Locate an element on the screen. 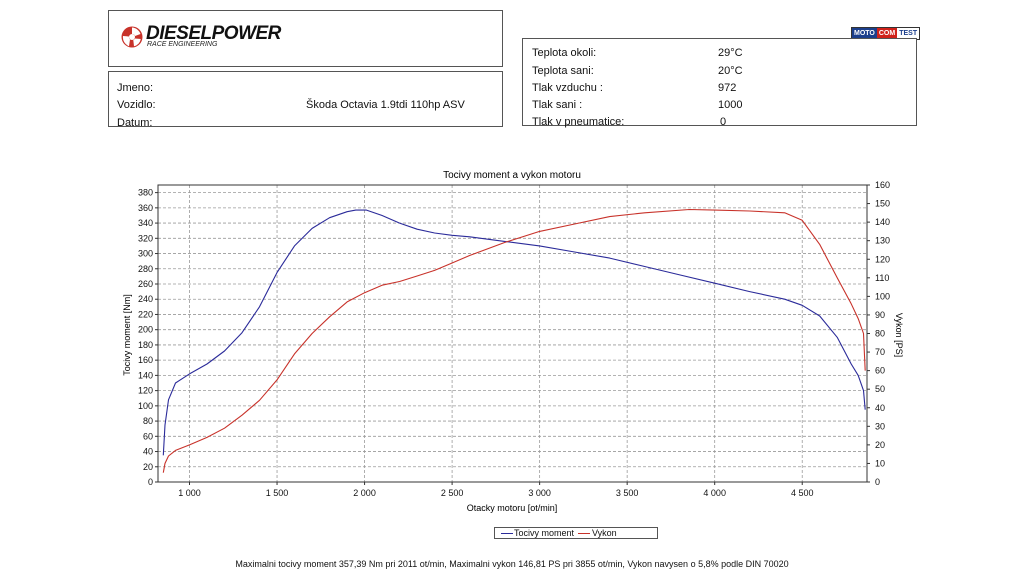  y2-tick-label: 150 is located at coordinates (882, 204).